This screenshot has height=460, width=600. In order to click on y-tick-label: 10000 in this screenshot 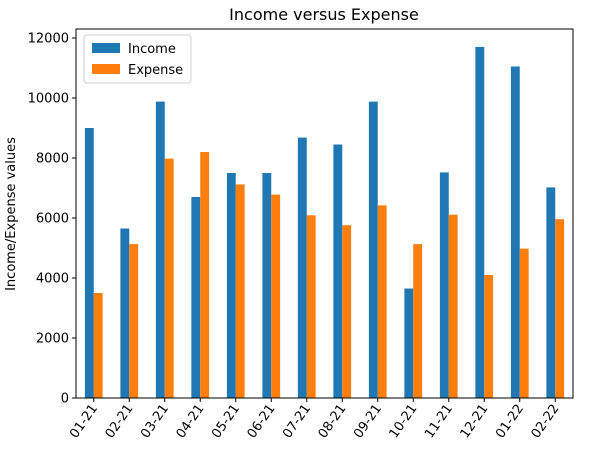, I will do `click(48, 99)`.